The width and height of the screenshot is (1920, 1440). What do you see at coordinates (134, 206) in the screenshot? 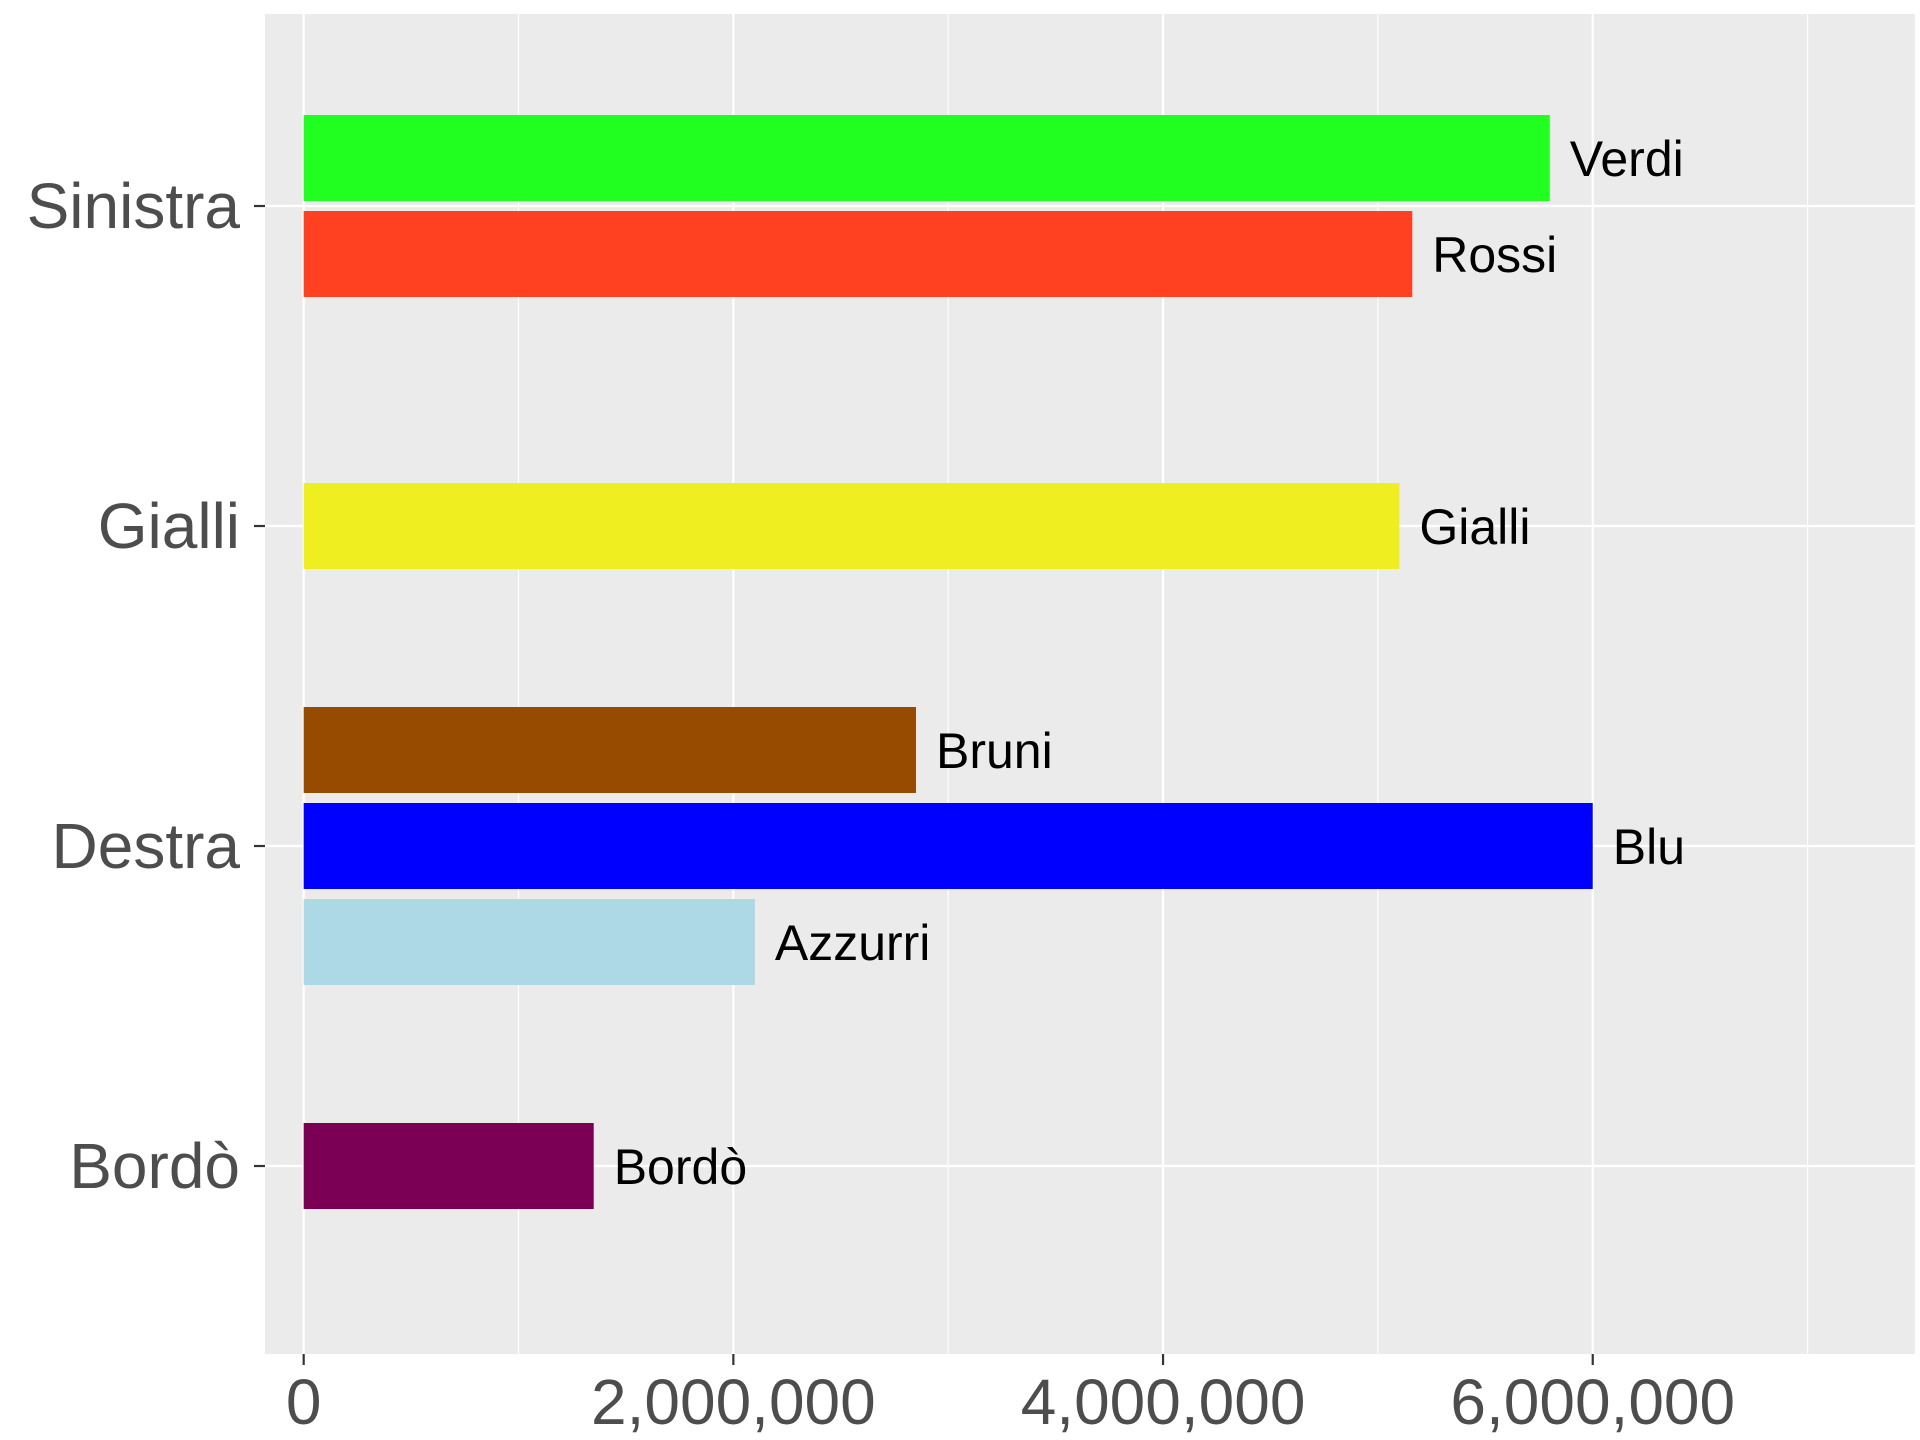
I see `y-tick-label: Sinistra` at bounding box center [134, 206].